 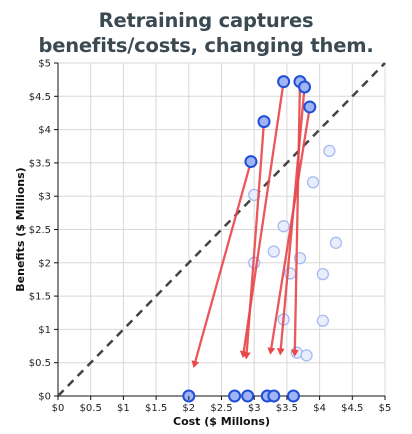 What do you see at coordinates (58, 408) in the screenshot?
I see `x-tick-label: $0` at bounding box center [58, 408].